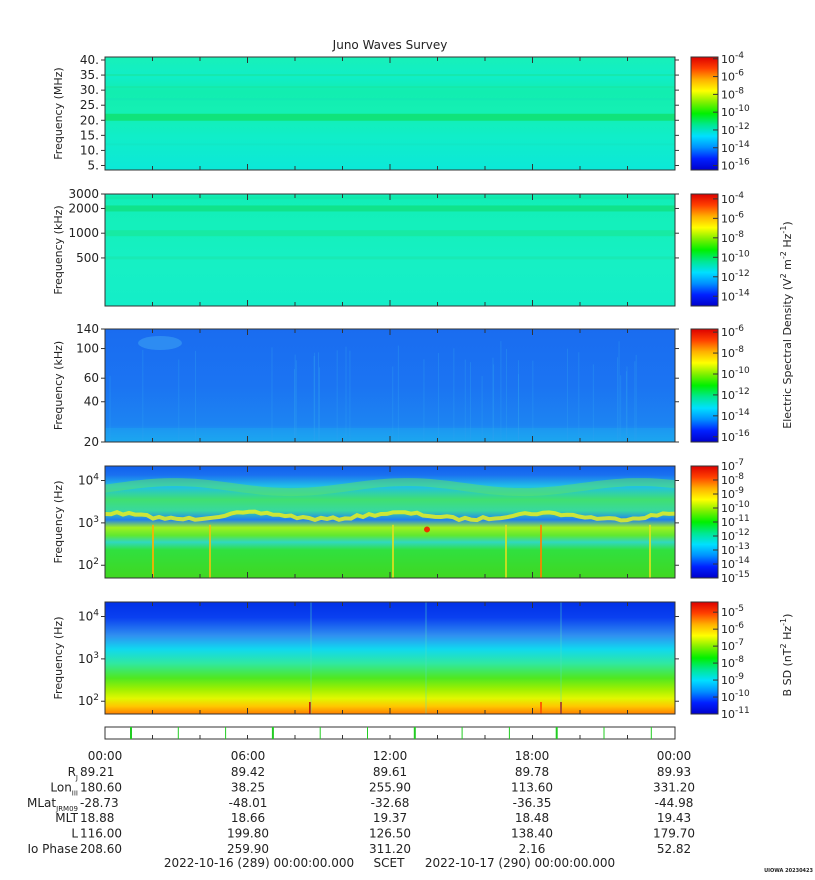  I want to click on orbit-marker-strip, so click(390, 733).